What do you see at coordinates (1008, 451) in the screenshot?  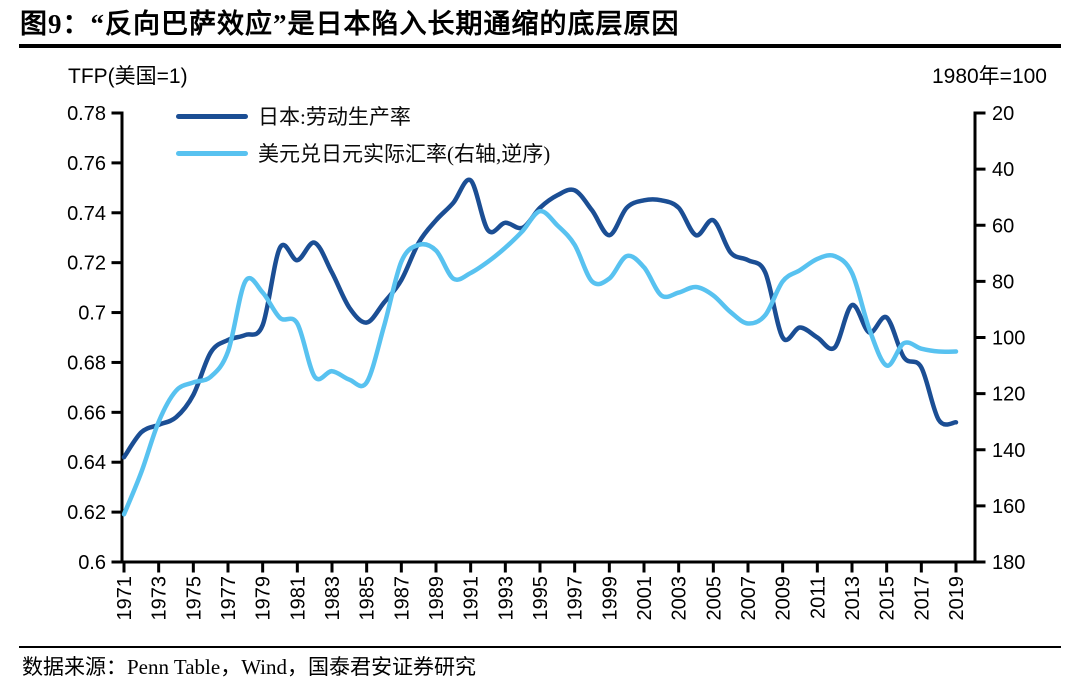 I see `right-axis-tick-label: 140` at bounding box center [1008, 451].